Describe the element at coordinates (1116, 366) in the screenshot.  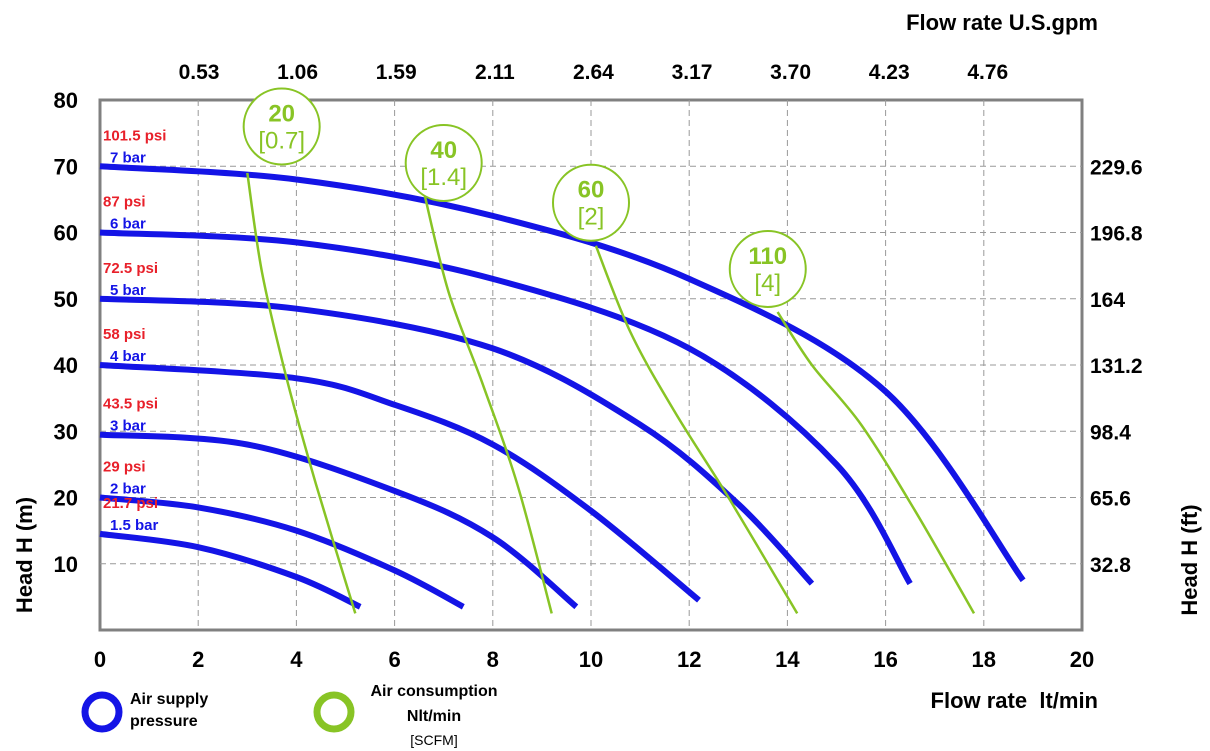
I see `right-tick-label: 131.2` at that location.